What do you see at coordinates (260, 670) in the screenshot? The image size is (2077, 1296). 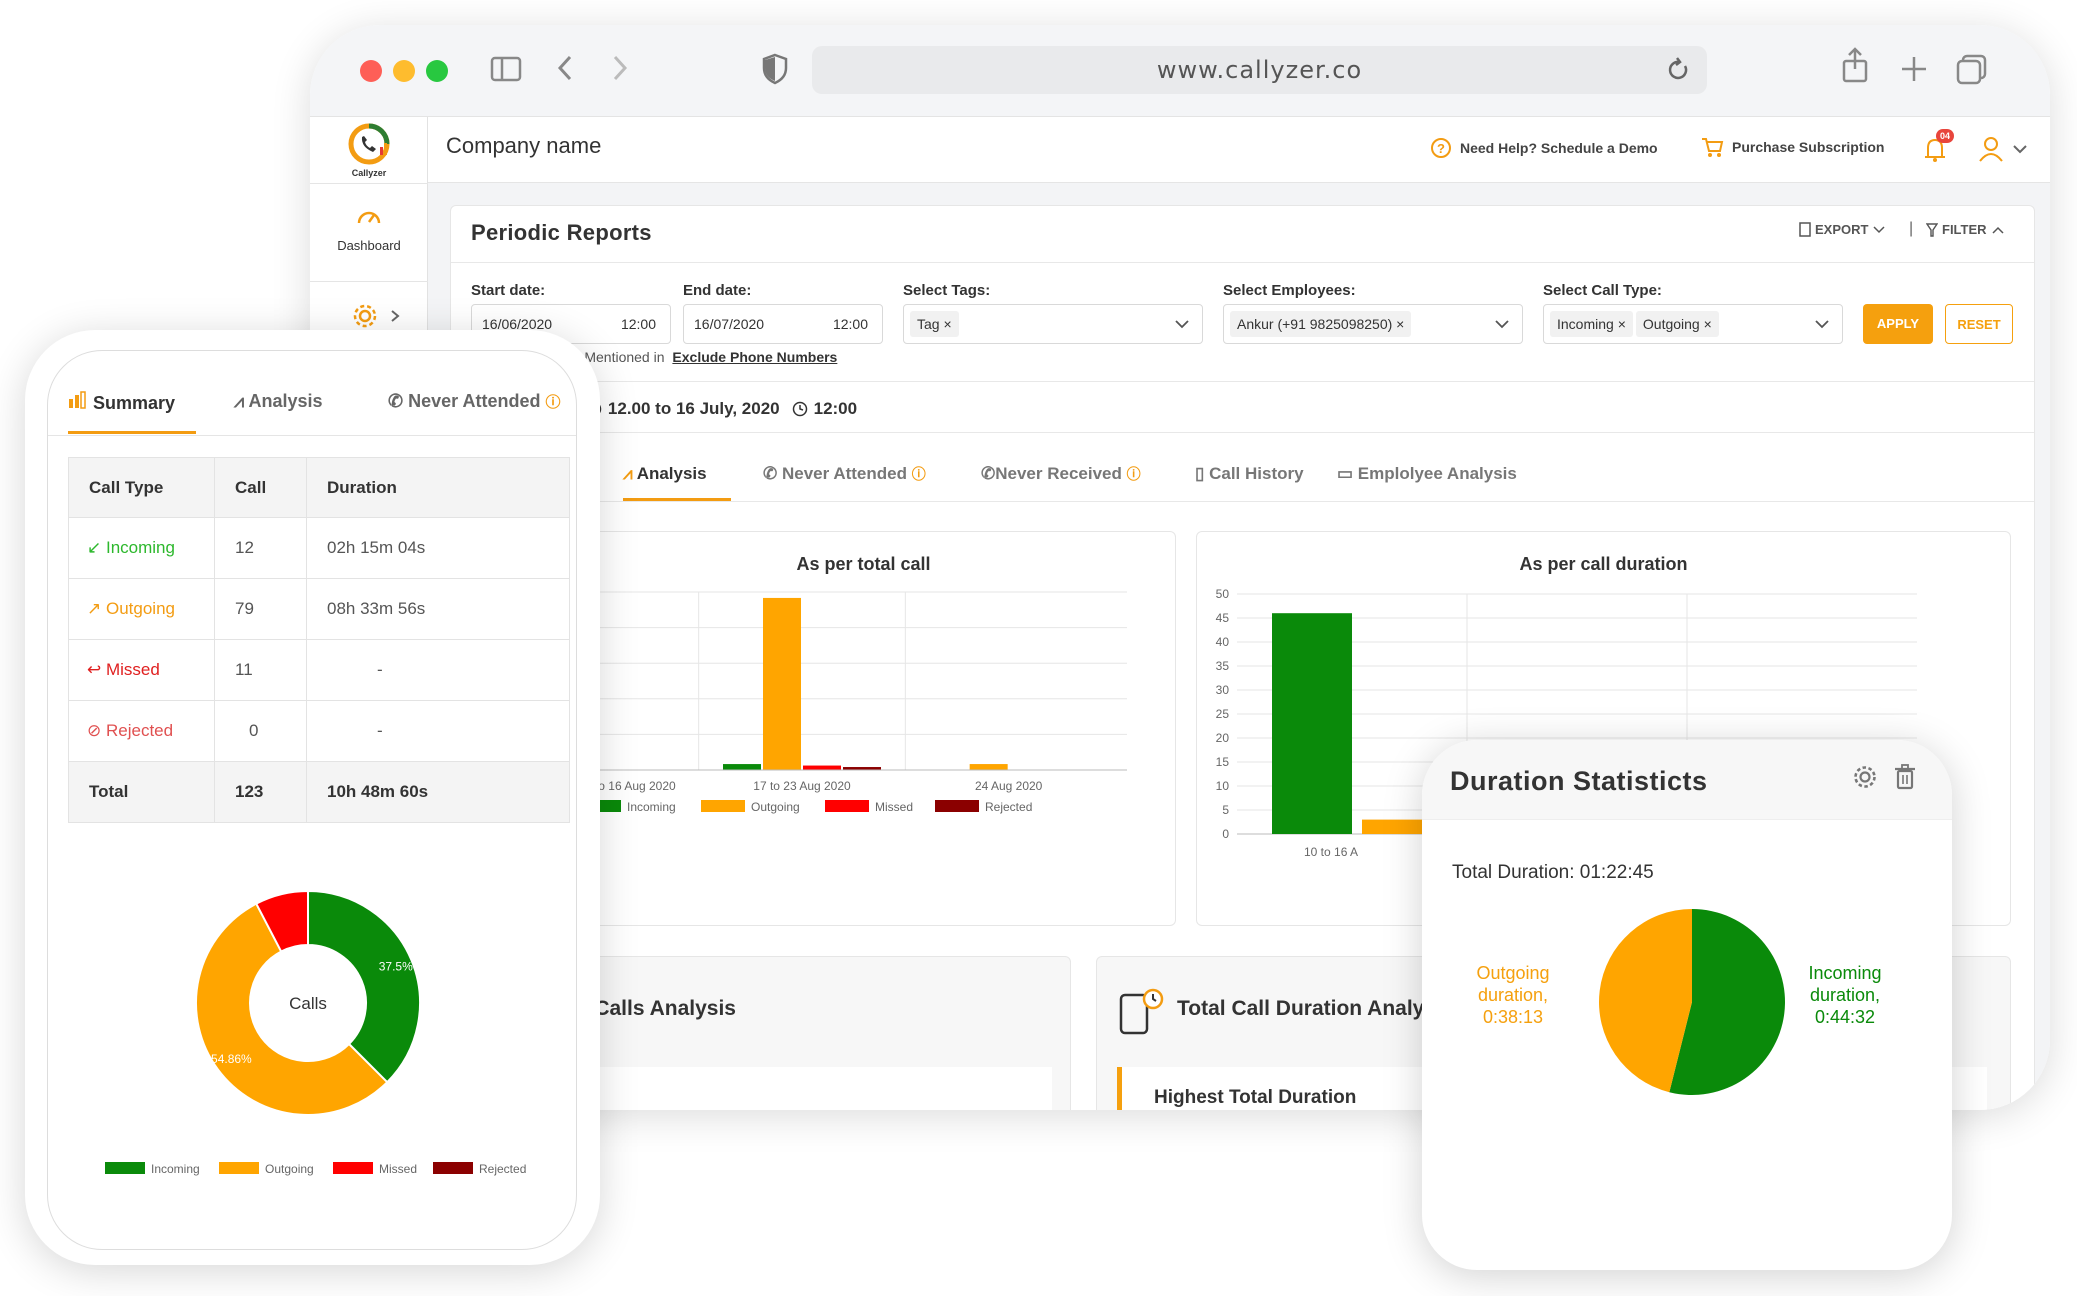 I see `call-count-cell: 11` at bounding box center [260, 670].